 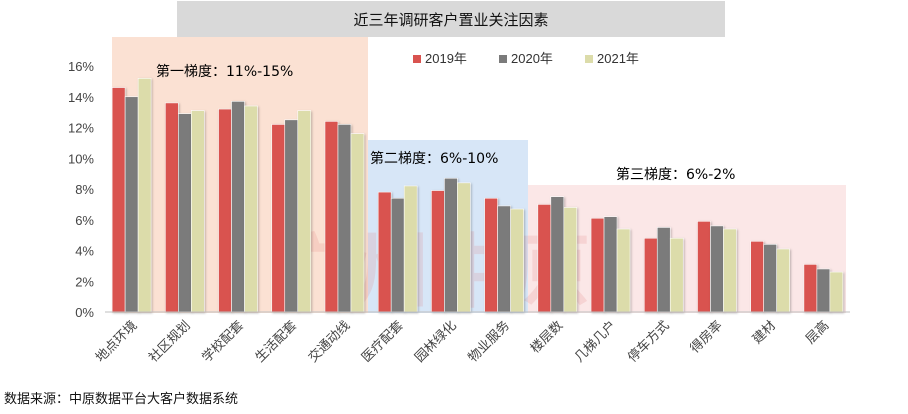 I want to click on bar-2021年-交通动线, so click(x=357, y=223).